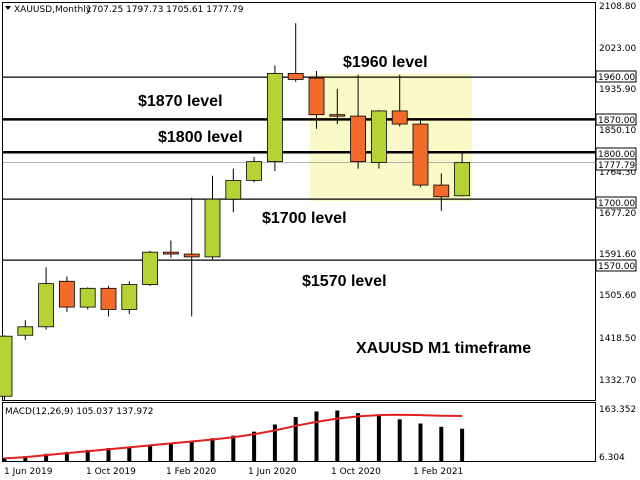 Image resolution: width=640 pixels, height=480 pixels. I want to click on level-tag-1870: 1870.00, so click(616, 121).